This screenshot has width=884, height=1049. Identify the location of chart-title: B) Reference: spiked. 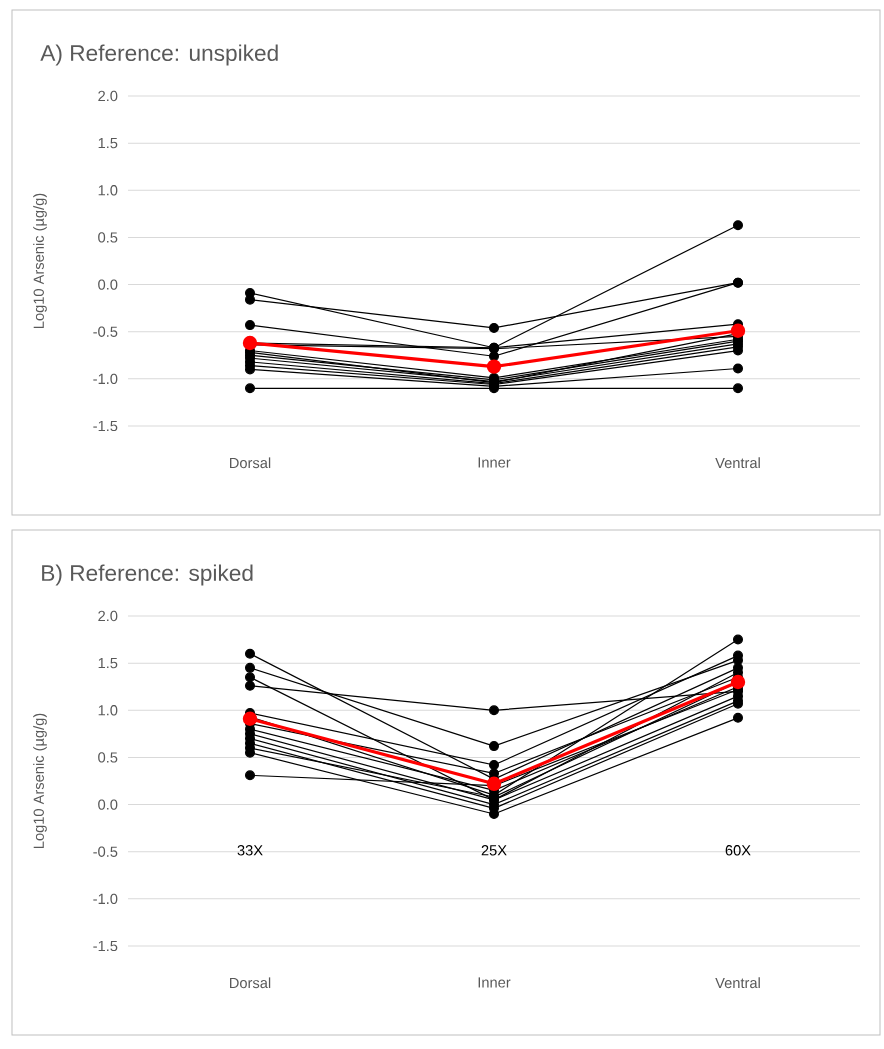
(147, 575).